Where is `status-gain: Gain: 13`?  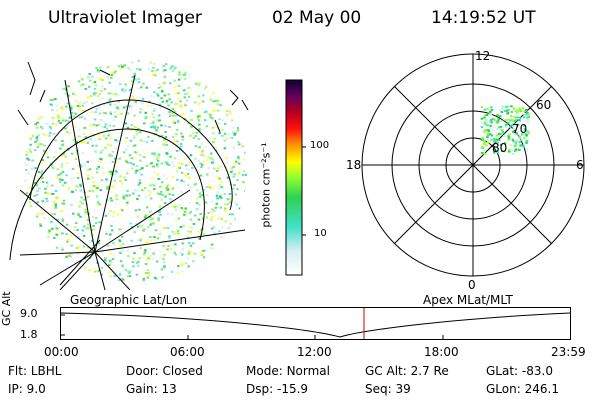 status-gain: Gain: 13 is located at coordinates (151, 389).